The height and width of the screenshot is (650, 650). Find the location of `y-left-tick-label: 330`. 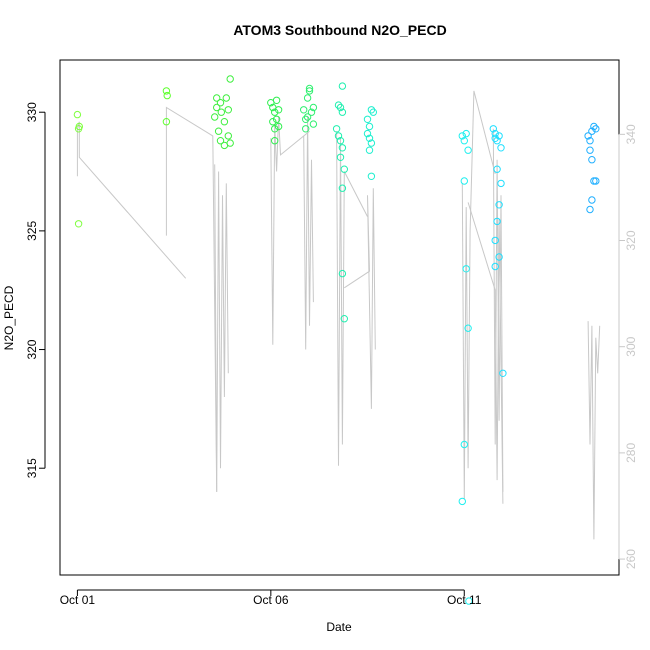

y-left-tick-label: 330 is located at coordinates (32, 112).